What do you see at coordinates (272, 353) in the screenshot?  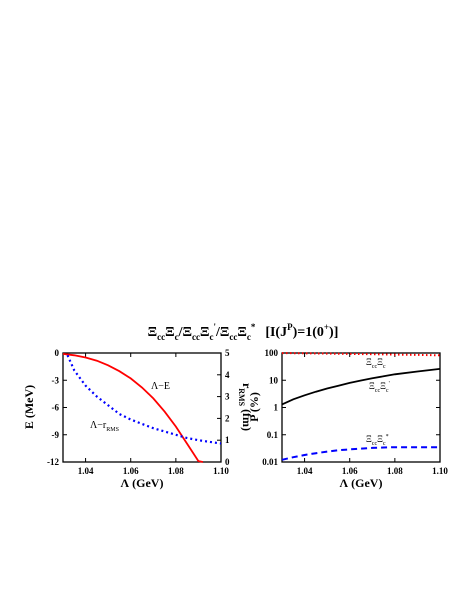 I see `p-y-tick-label: 100` at bounding box center [272, 353].